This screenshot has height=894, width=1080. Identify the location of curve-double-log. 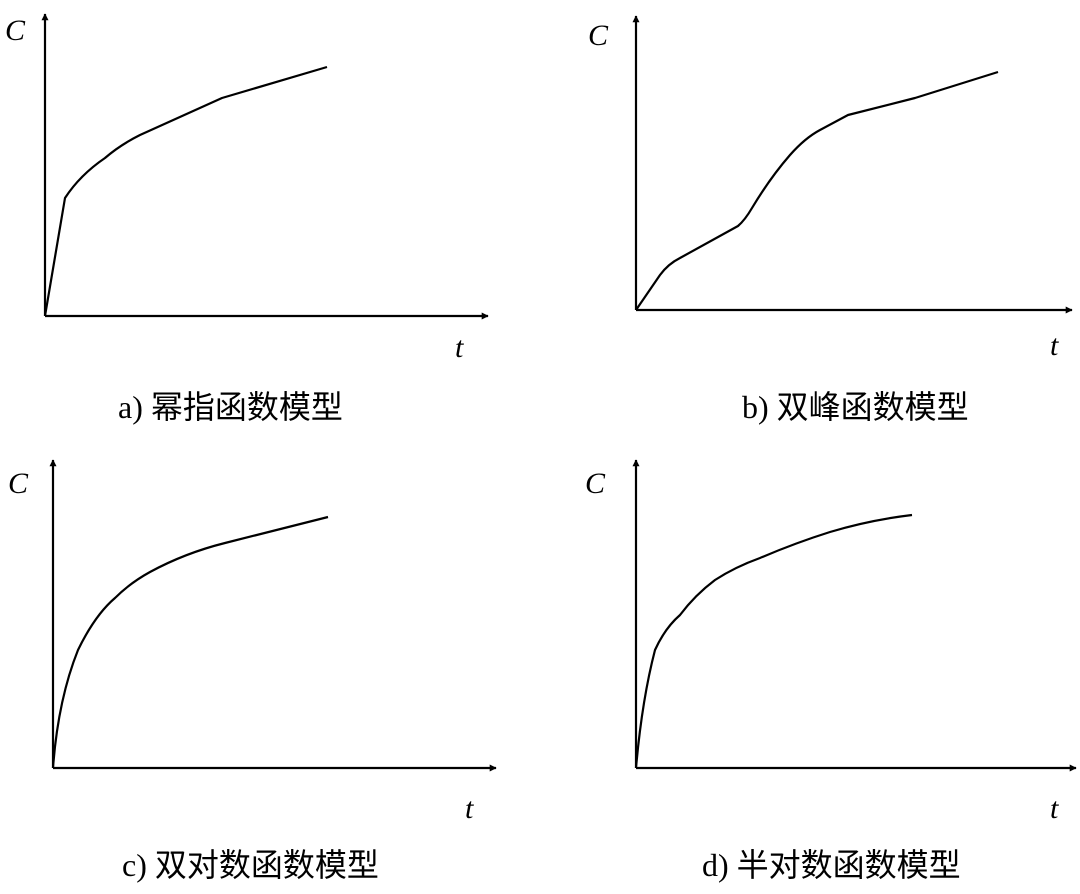
(190, 642).